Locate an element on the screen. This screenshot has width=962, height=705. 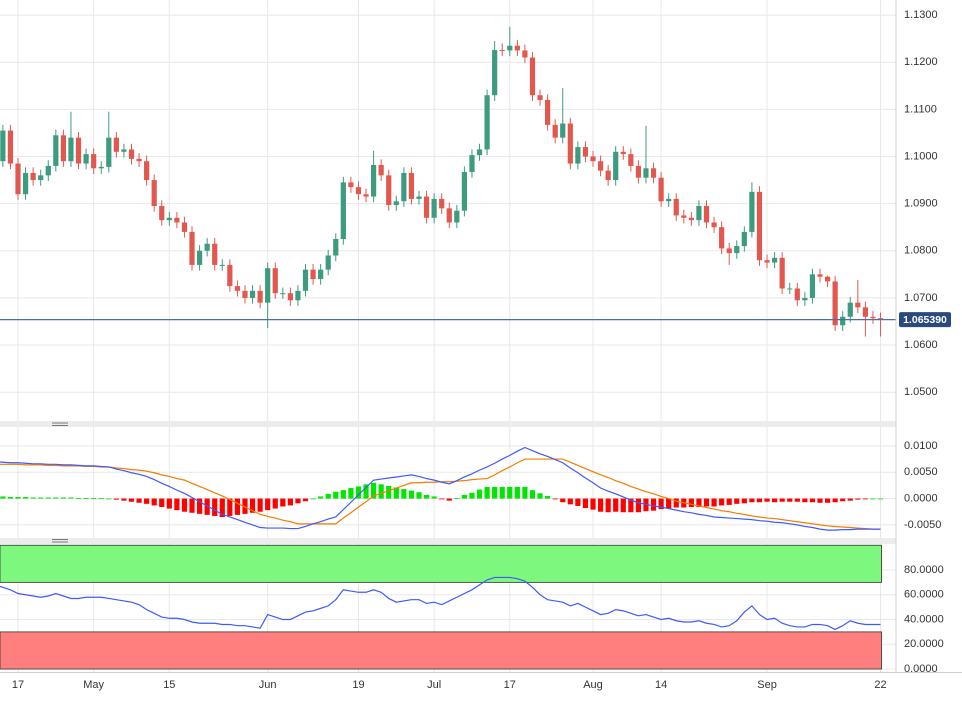
indicator-line is located at coordinates (440, 488).